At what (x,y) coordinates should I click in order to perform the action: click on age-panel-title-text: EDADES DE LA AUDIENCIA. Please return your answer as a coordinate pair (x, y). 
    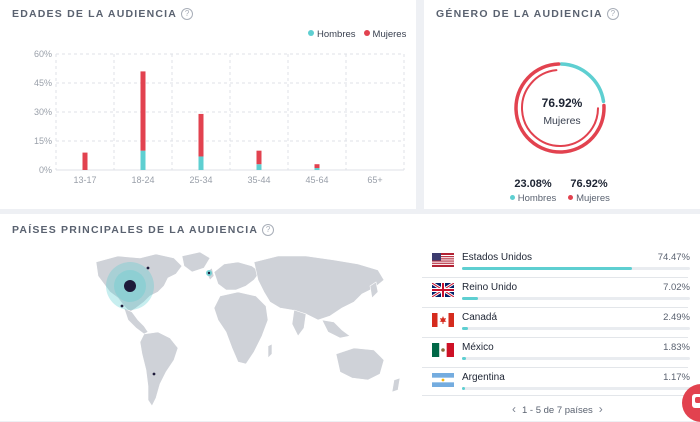
    Looking at the image, I should click on (95, 14).